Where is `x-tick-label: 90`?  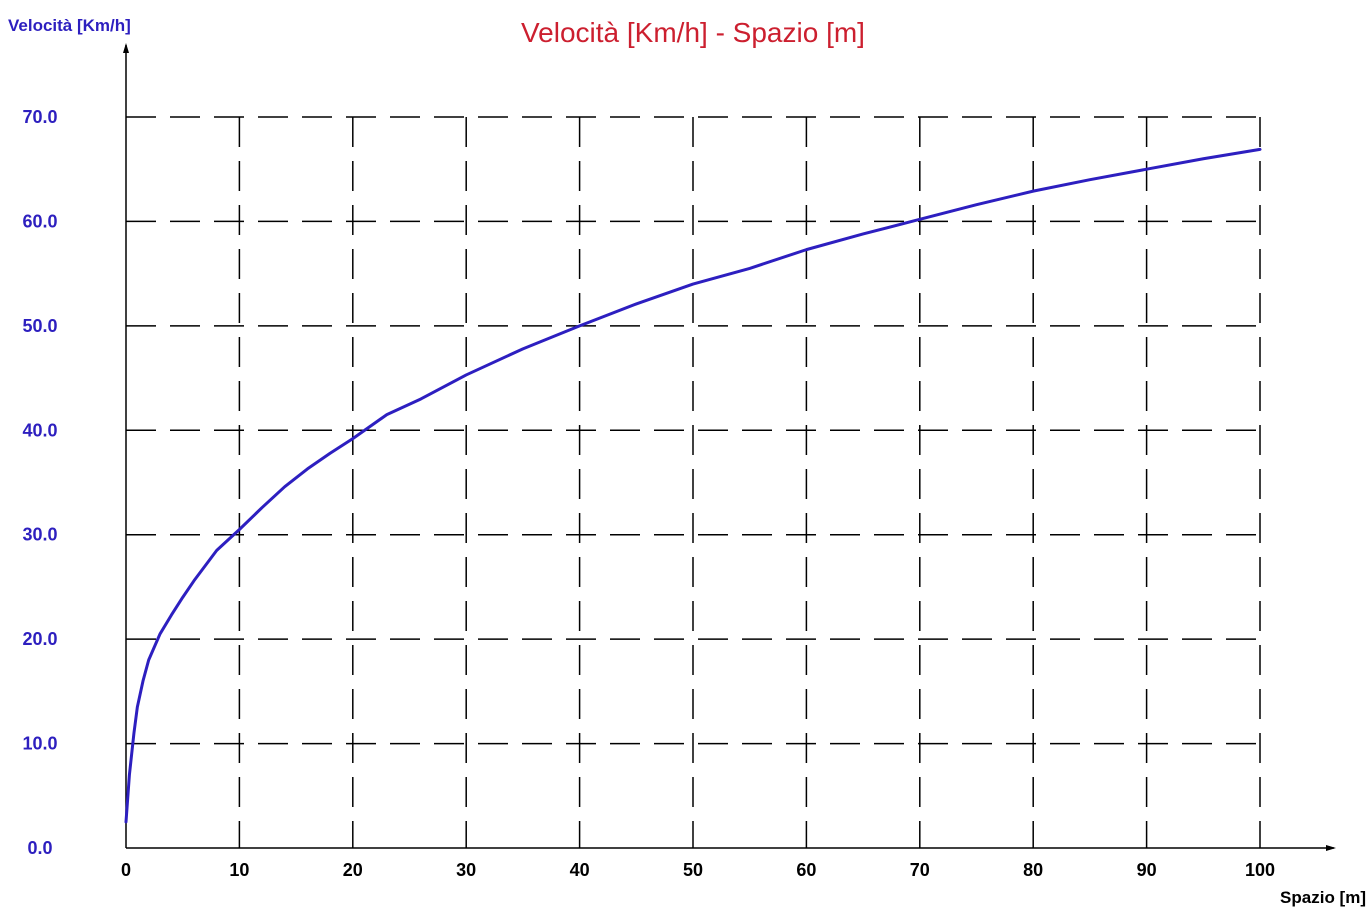 x-tick-label: 90 is located at coordinates (1147, 870).